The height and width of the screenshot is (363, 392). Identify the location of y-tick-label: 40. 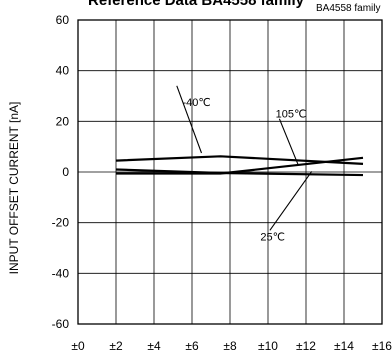
(63, 71).